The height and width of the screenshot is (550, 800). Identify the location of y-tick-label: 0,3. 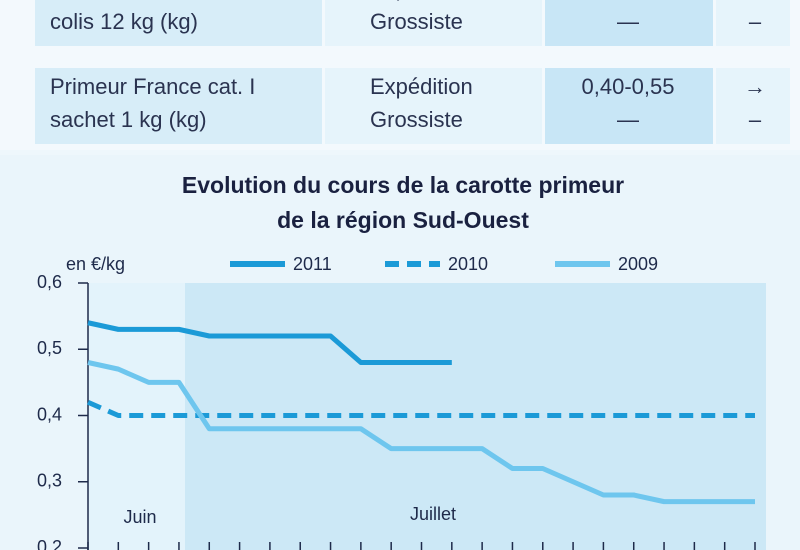
(49, 481).